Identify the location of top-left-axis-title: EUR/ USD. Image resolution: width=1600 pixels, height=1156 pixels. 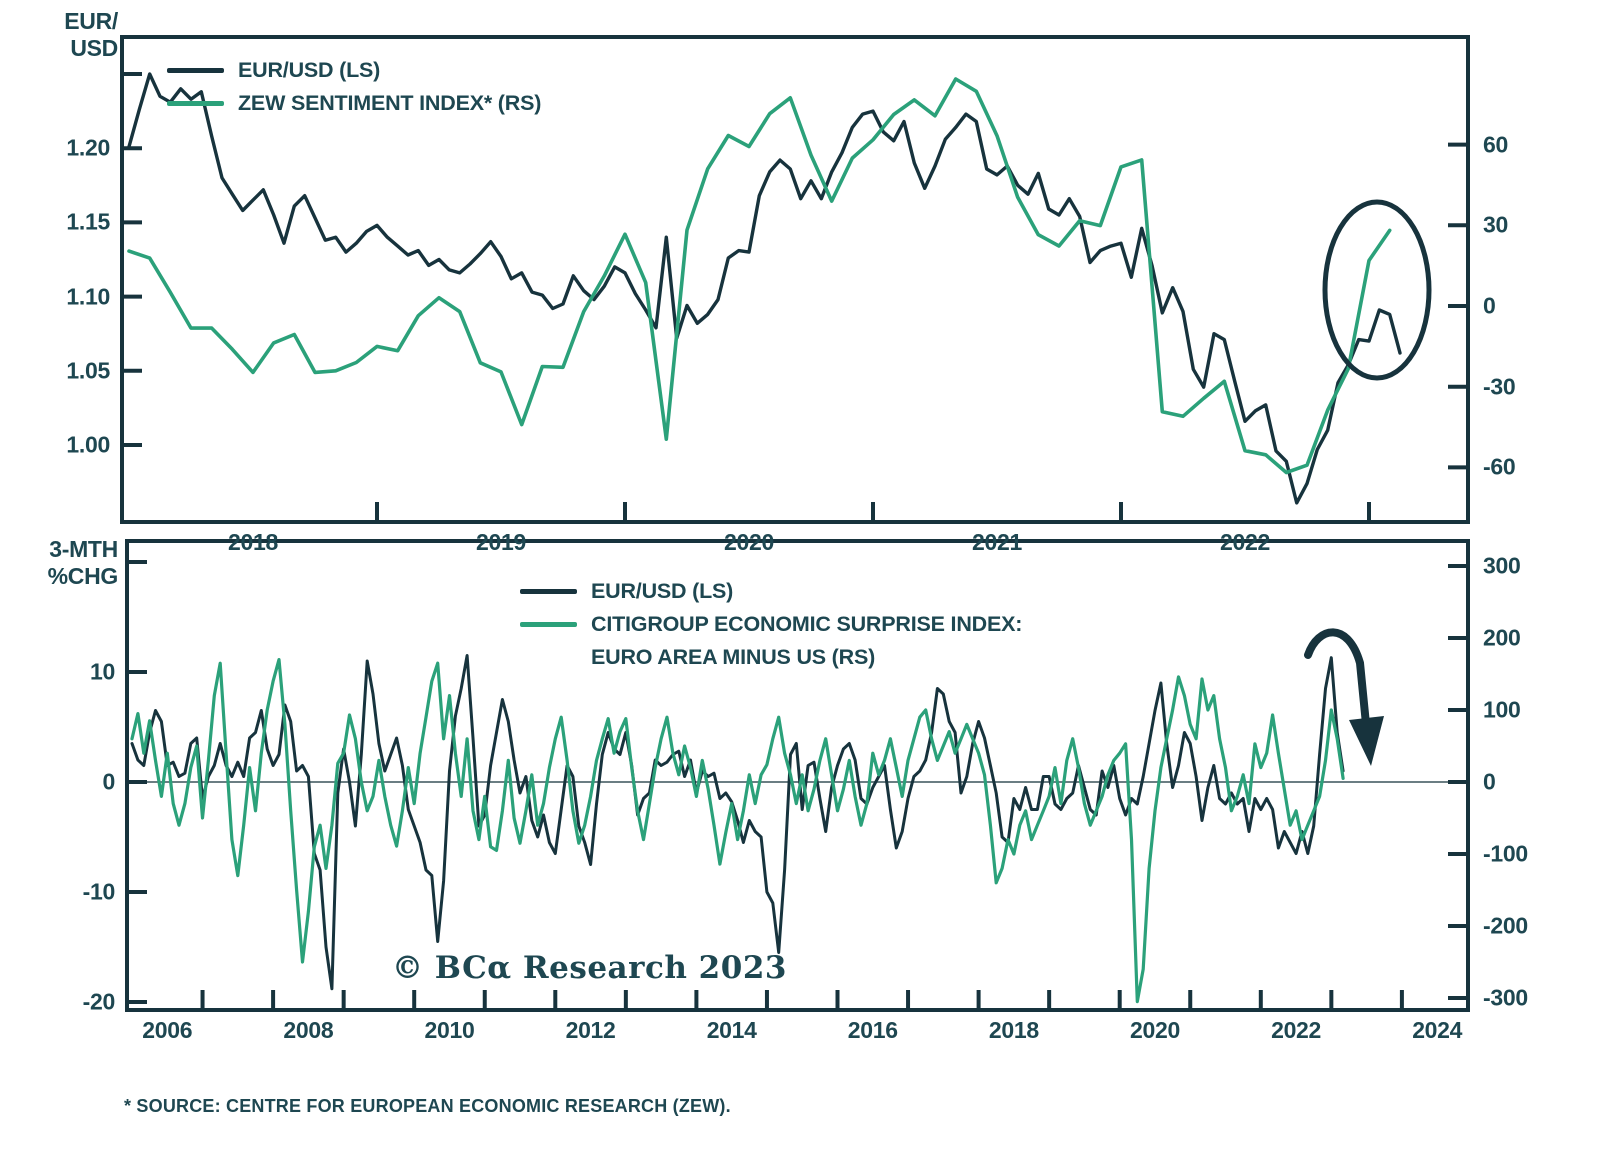
(73, 35).